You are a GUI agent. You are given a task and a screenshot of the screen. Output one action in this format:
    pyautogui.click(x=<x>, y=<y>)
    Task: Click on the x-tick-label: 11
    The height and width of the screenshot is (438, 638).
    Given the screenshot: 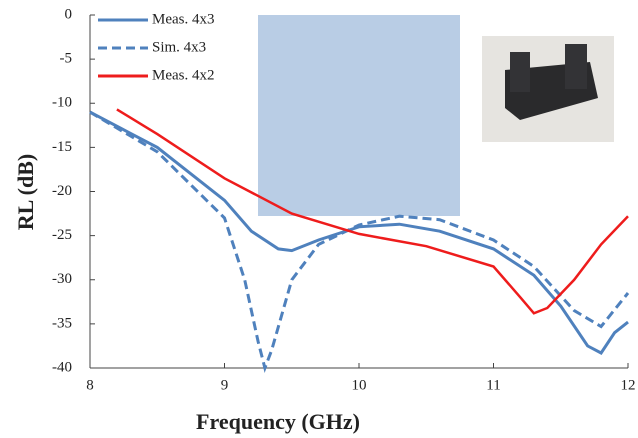 What is the action you would take?
    pyautogui.click(x=493, y=385)
    